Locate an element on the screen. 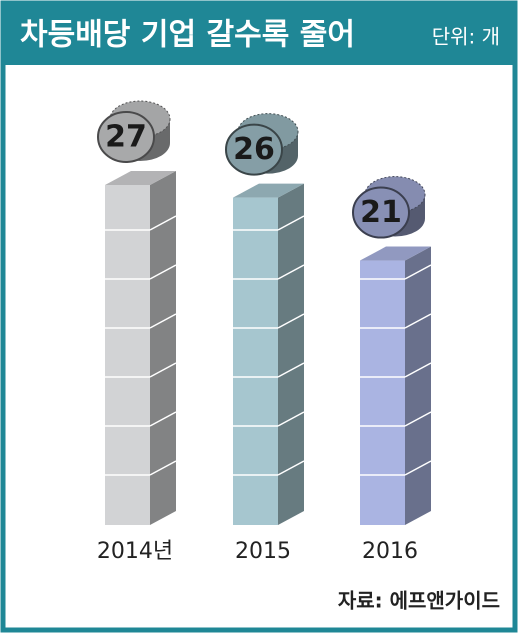  value-label: 21 is located at coordinates (381, 212).